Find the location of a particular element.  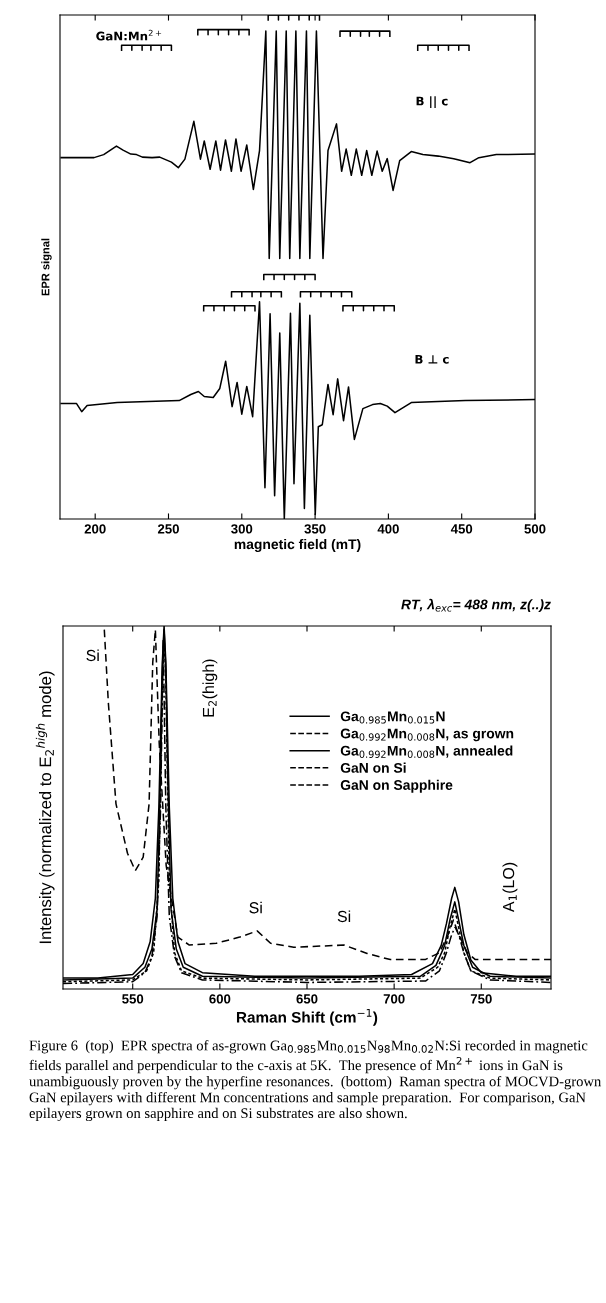

x-tick-label: 300 is located at coordinates (242, 529).